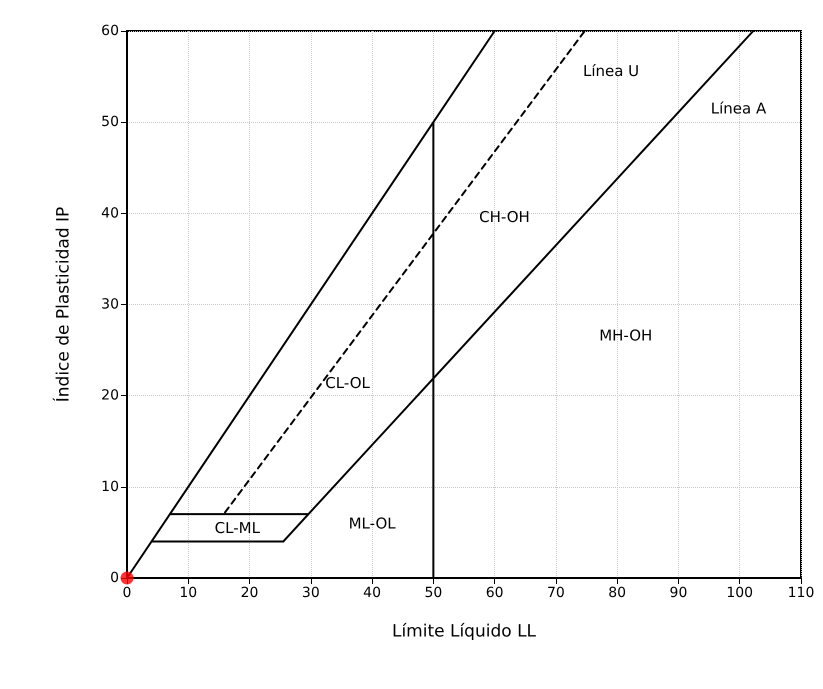 The width and height of the screenshot is (823, 689). I want to click on annotation: CL-ML, so click(237, 527).